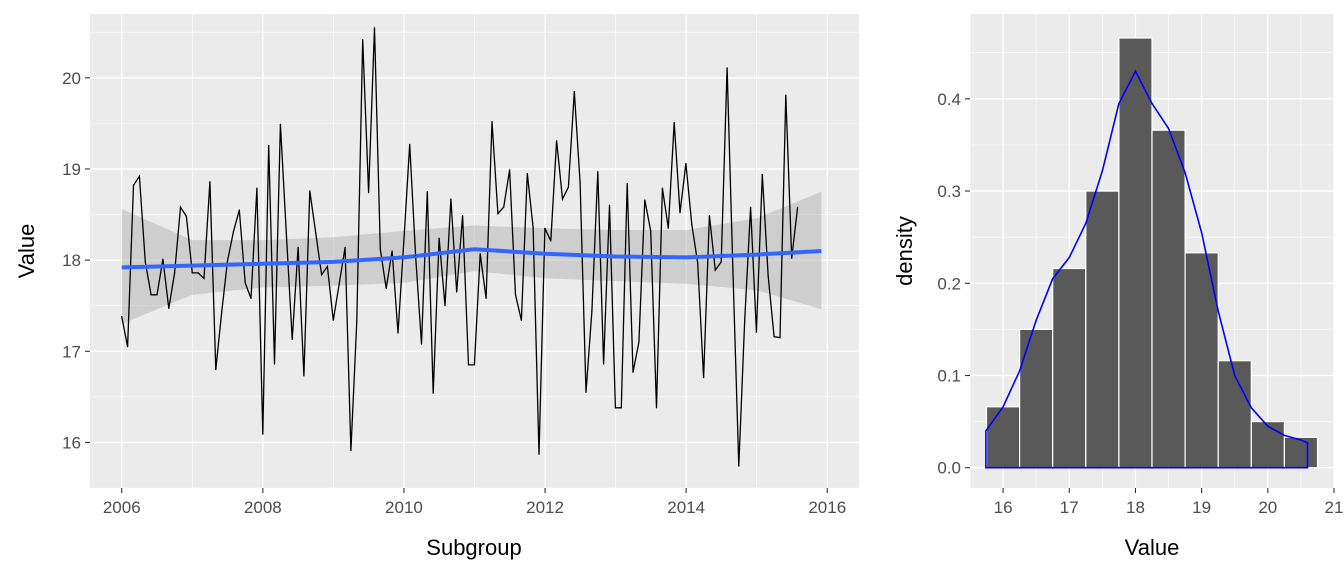  I want to click on line-chart-x-axis-title: Subgroup, so click(473, 547).